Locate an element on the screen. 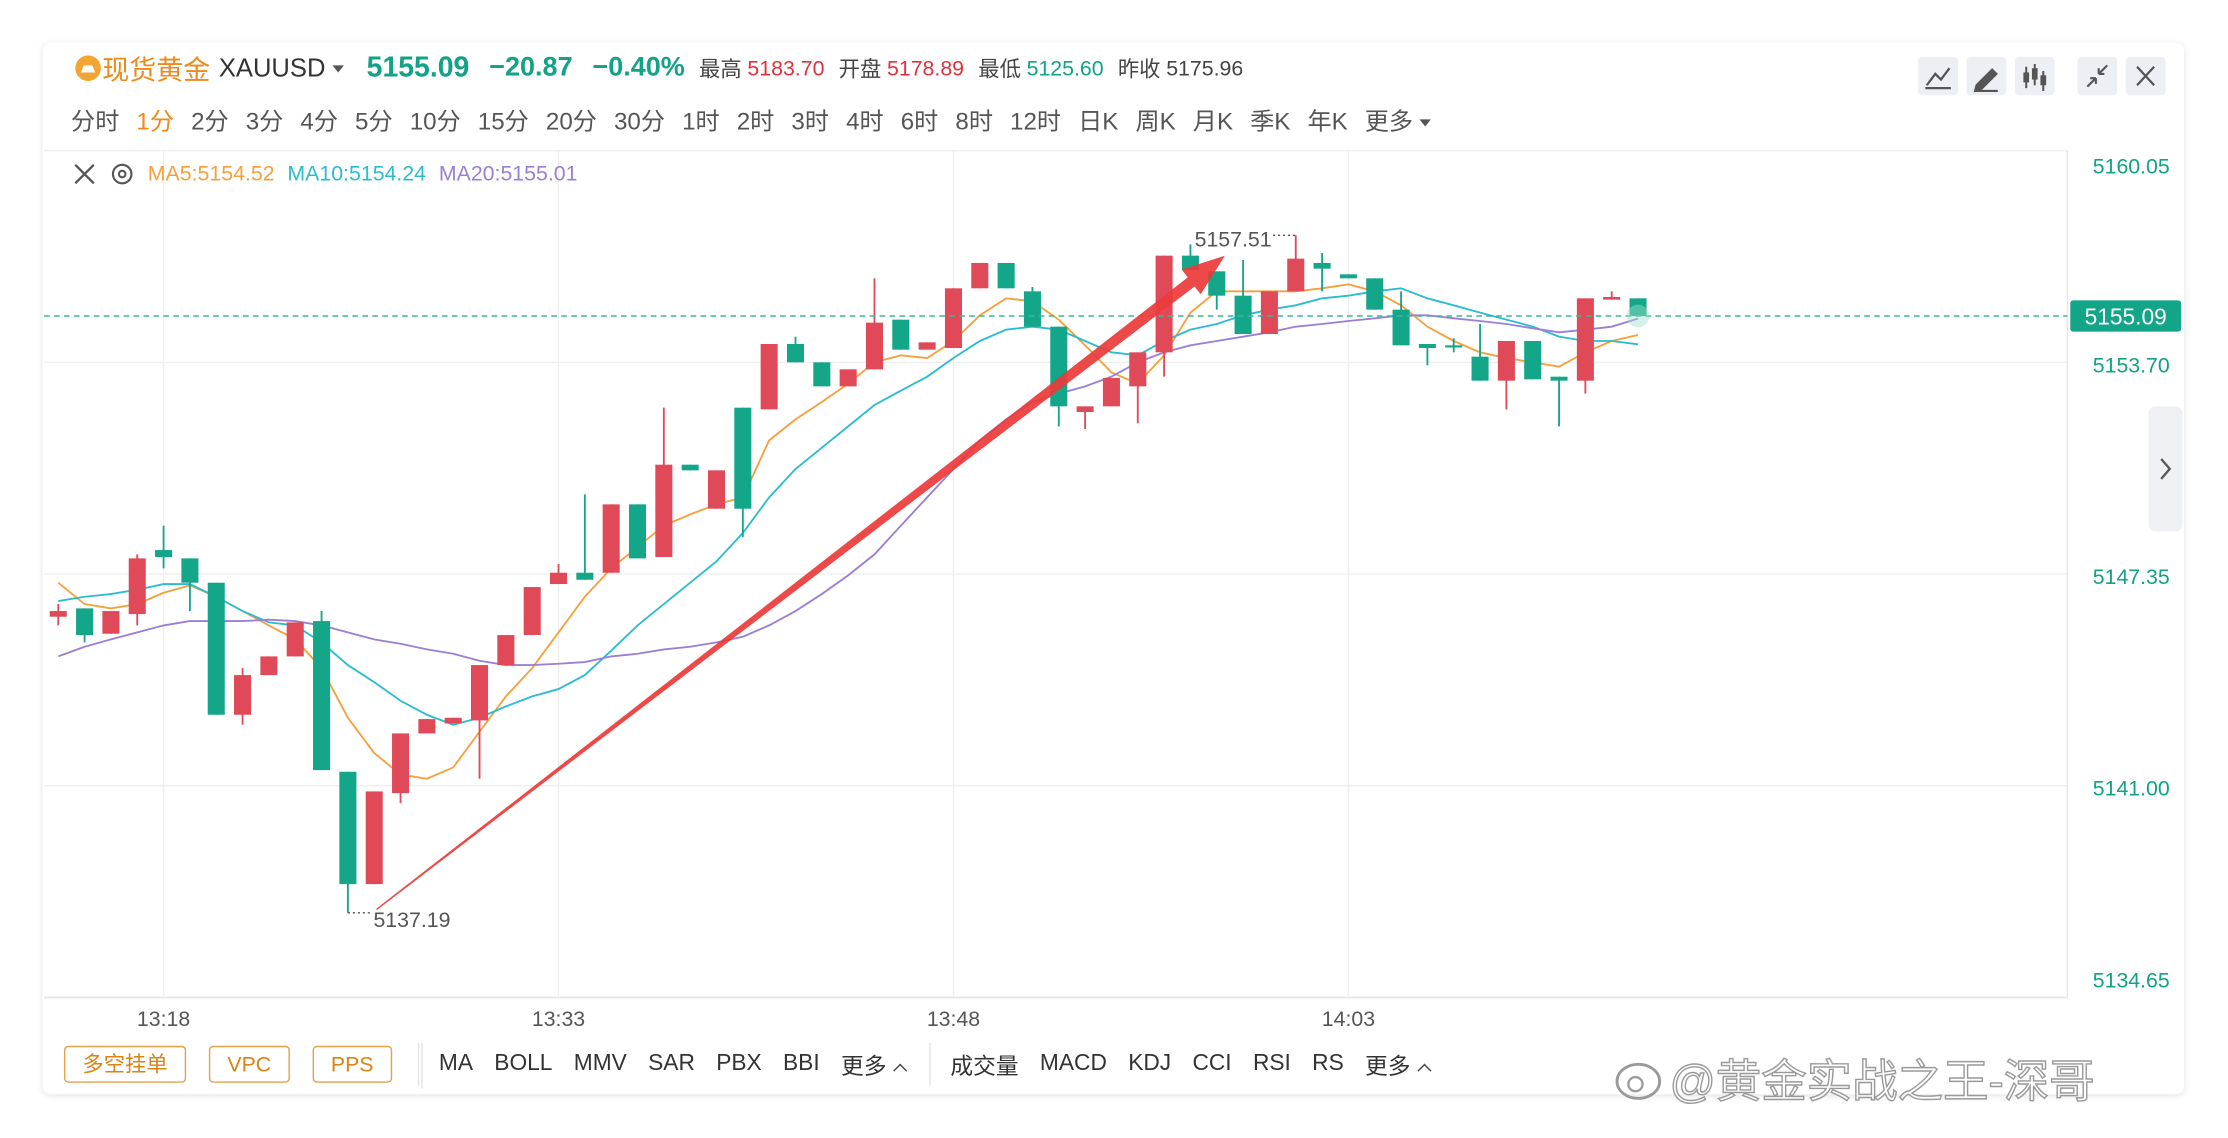  legend-icons is located at coordinates (103, 174).